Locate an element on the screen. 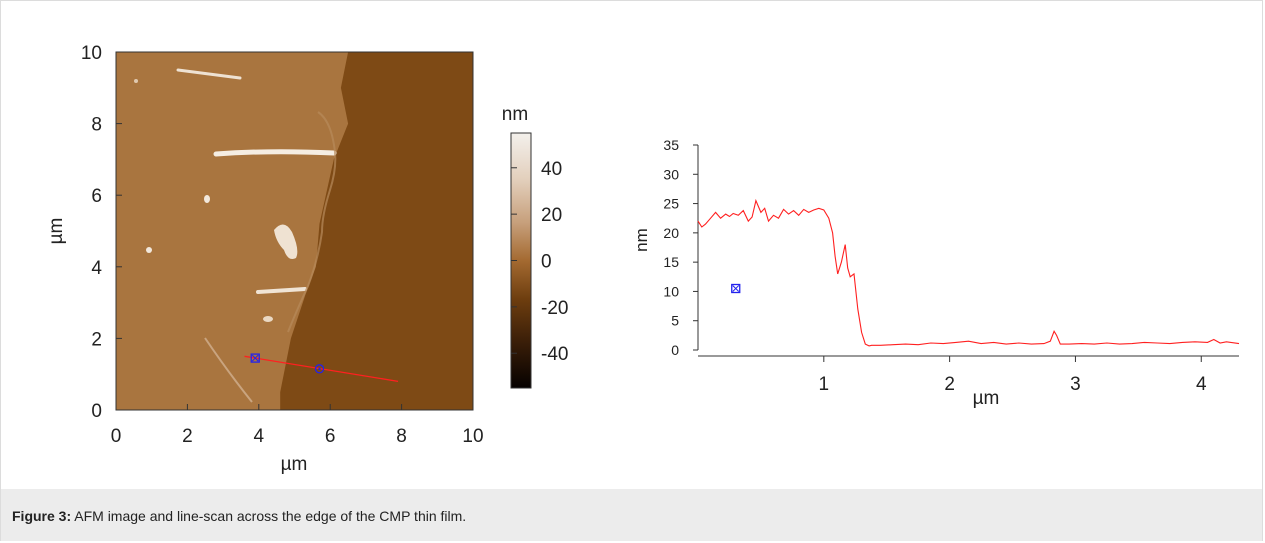  afm-x-tick-label: 4 is located at coordinates (259, 436).